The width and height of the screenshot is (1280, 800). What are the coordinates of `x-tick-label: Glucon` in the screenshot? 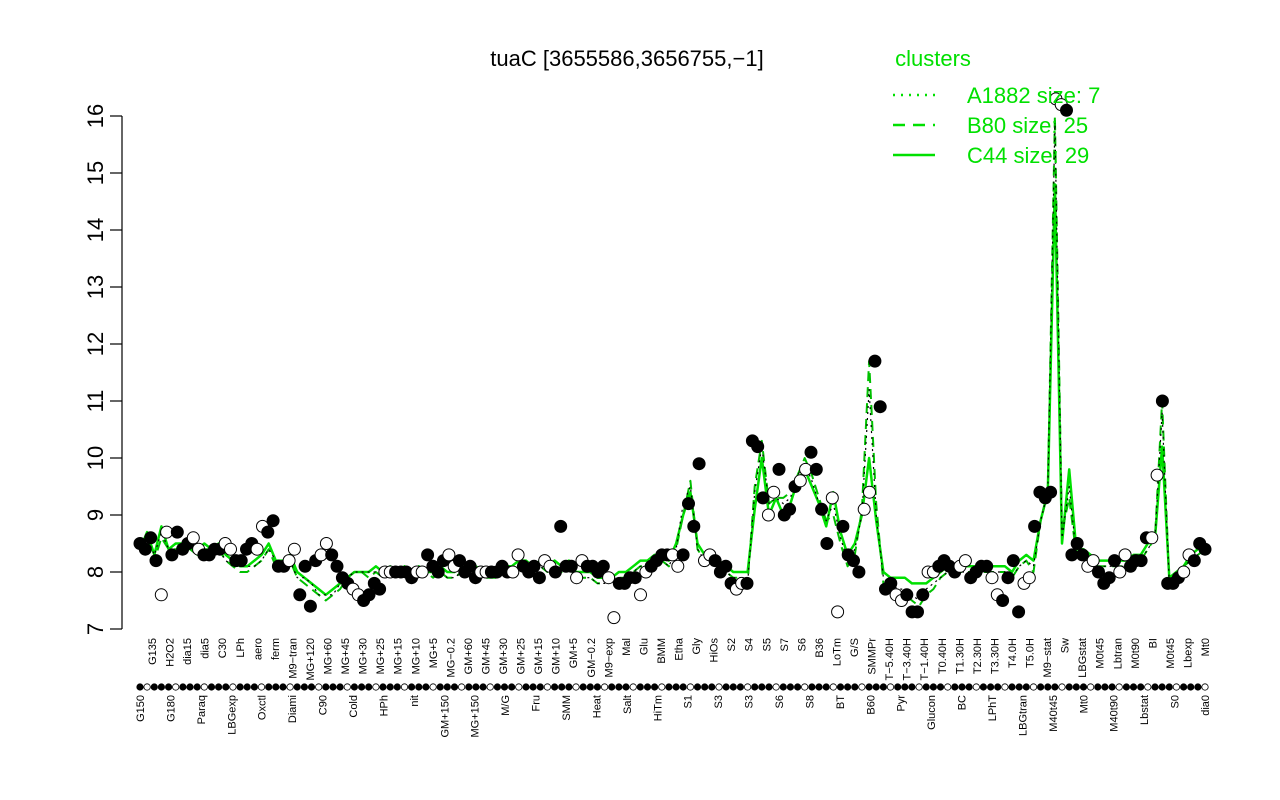 It's located at (932, 712).